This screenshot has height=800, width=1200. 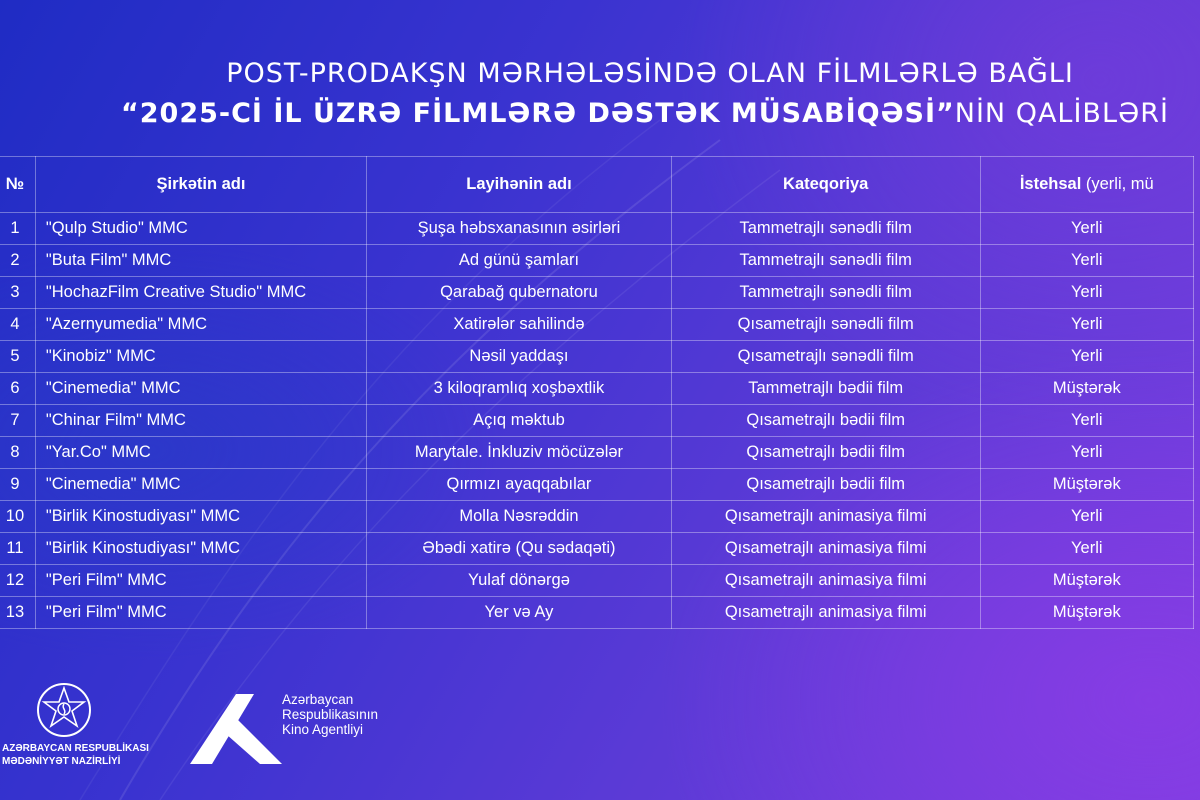 I want to click on header-production-sub: (yerli, mü, so click(x=1117, y=184).